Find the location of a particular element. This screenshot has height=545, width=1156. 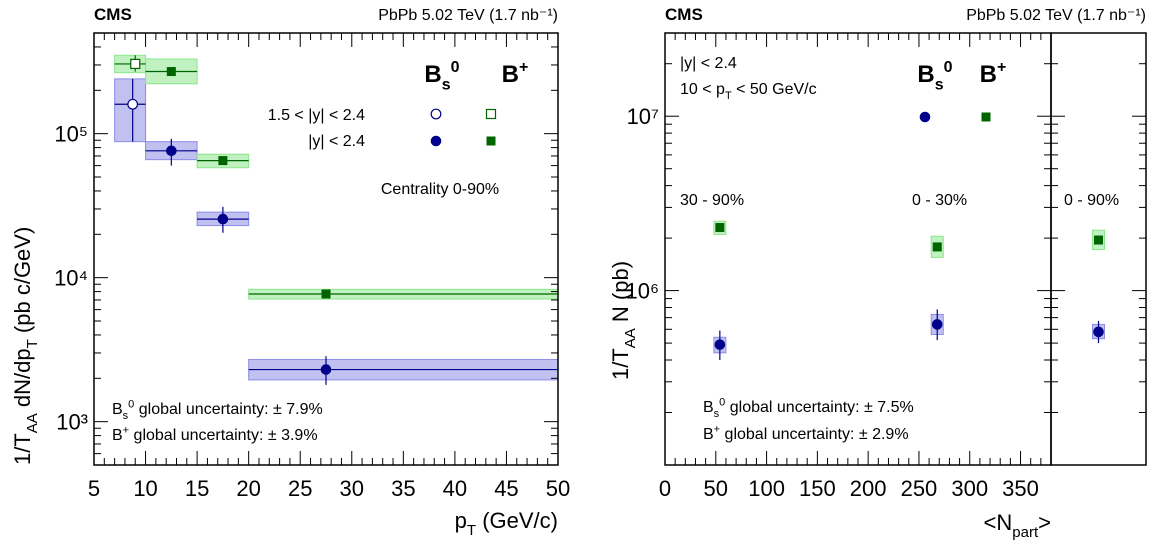

selection-rapidity: |y| < 2.4 is located at coordinates (708, 63).